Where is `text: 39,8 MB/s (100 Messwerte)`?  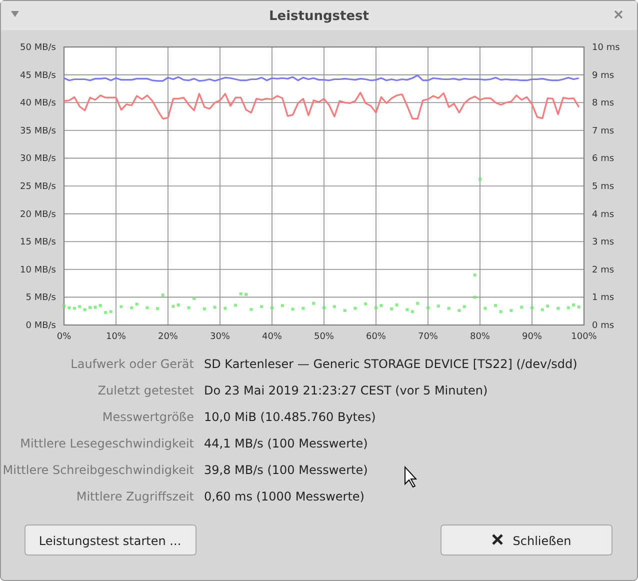 text: 39,8 MB/s (100 Messwerte) is located at coordinates (286, 470).